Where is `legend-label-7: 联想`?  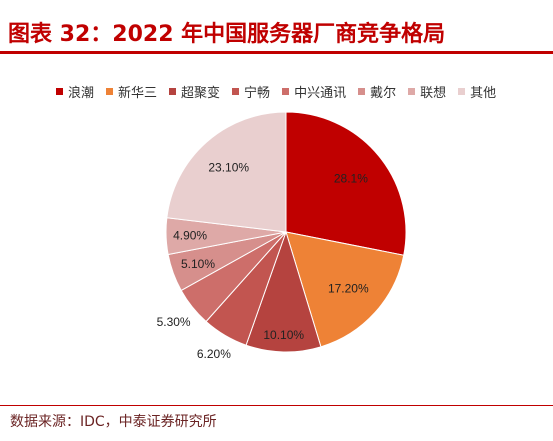
legend-label-7: 联想 is located at coordinates (433, 93).